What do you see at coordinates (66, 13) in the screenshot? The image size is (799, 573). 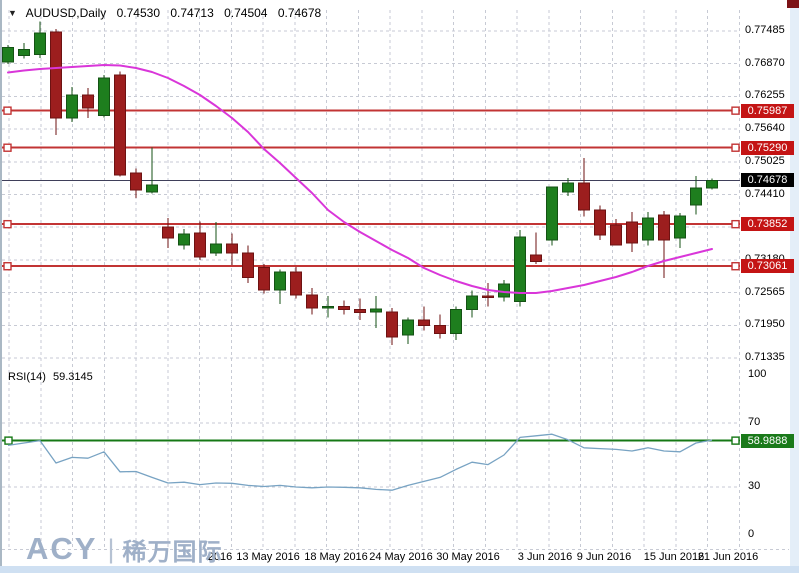 I see `symbol-period-label: AUDUSD,Daily` at bounding box center [66, 13].